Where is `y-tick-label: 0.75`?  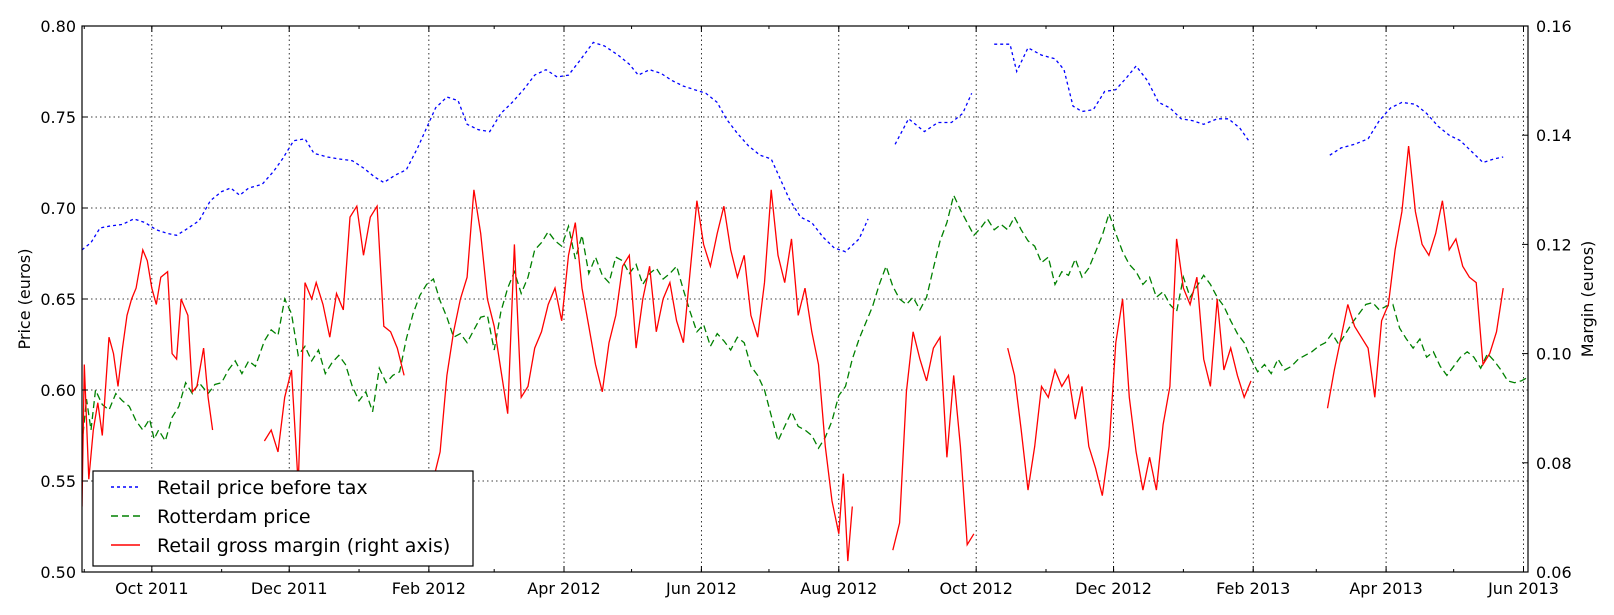 y-tick-label: 0.75 is located at coordinates (58, 117).